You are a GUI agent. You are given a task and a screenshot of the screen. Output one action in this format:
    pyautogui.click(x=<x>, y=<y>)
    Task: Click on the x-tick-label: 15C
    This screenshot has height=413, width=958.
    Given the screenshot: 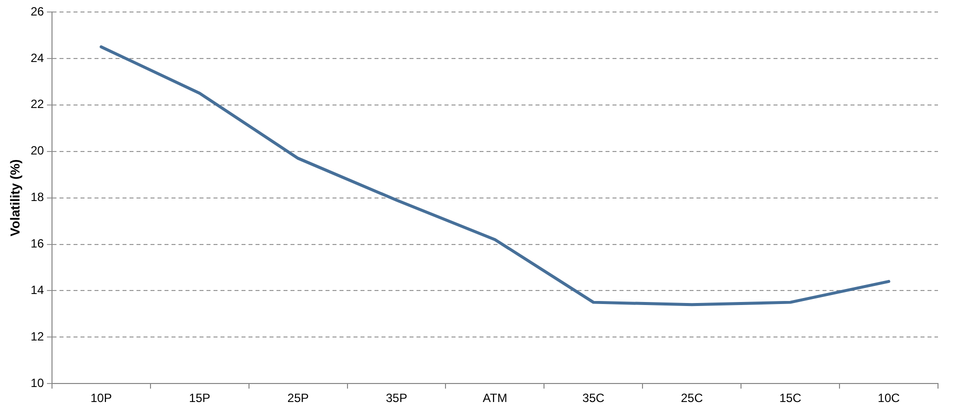 What is the action you would take?
    pyautogui.click(x=790, y=398)
    